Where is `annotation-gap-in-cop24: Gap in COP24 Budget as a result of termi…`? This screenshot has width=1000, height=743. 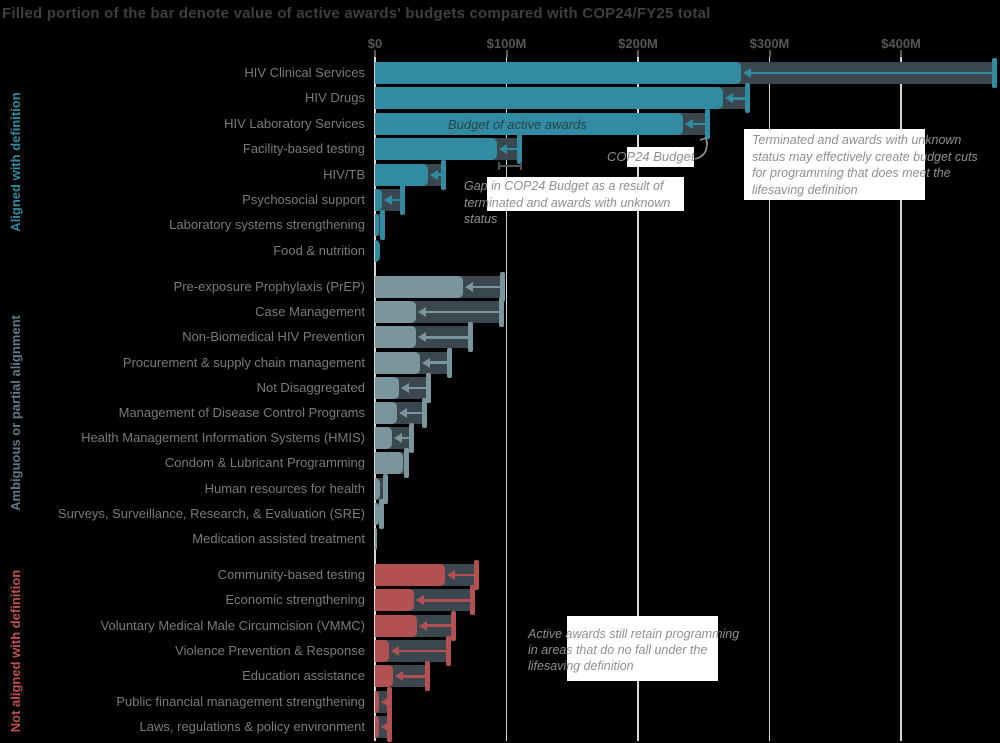
annotation-gap-in-cop24: Gap in COP24 Budget as a result of termi… is located at coordinates (567, 202).